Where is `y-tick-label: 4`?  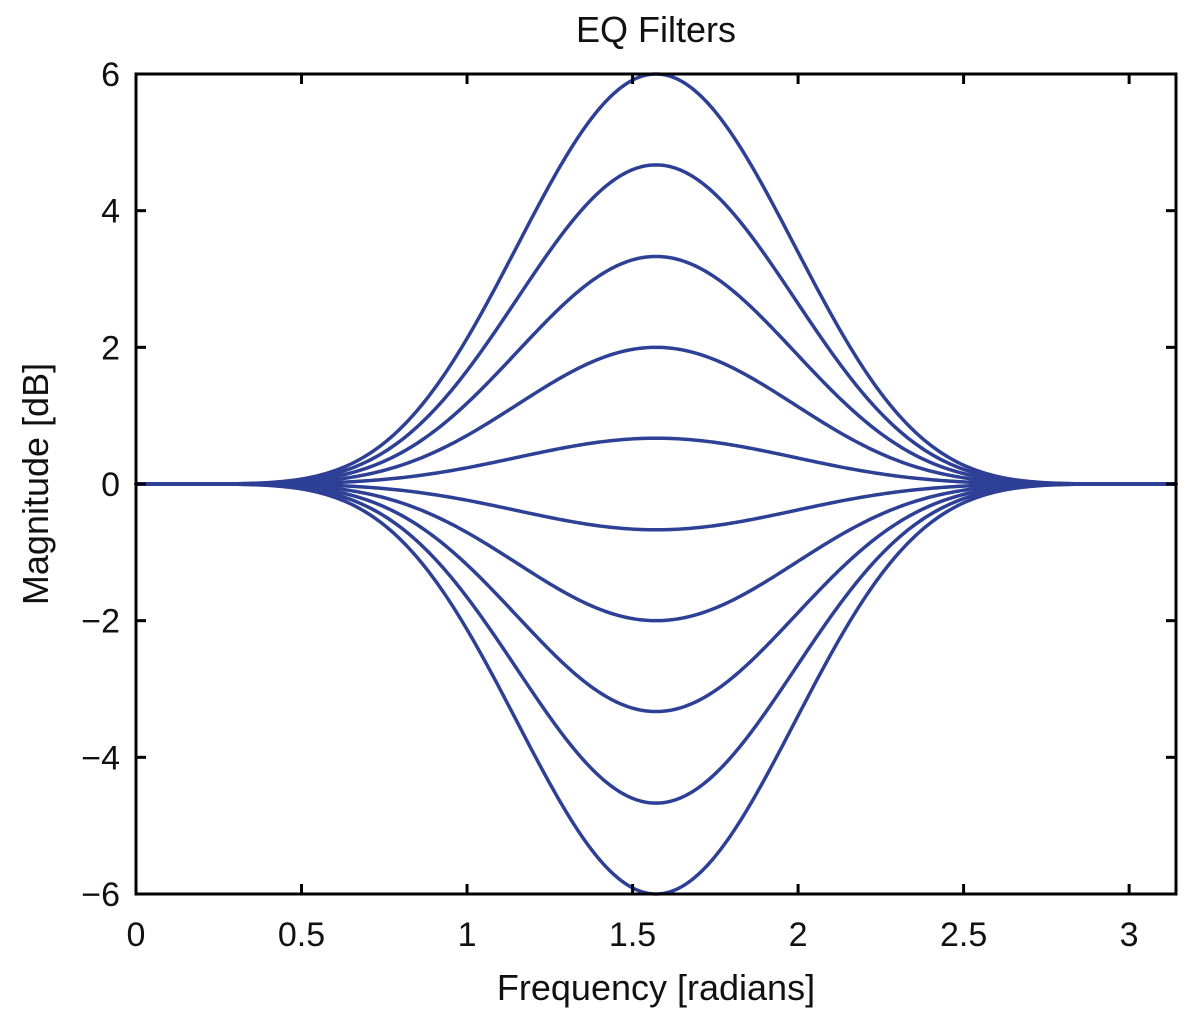
y-tick-label: 4 is located at coordinates (110, 212).